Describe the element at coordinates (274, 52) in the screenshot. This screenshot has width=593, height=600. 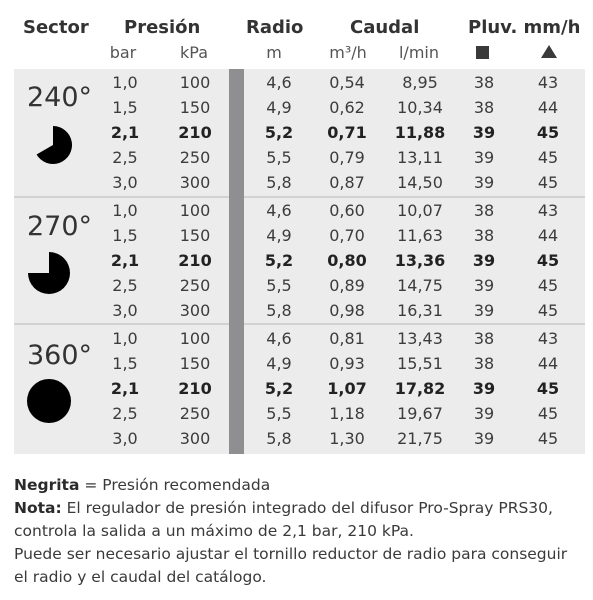
I see `unit-m: m` at that location.